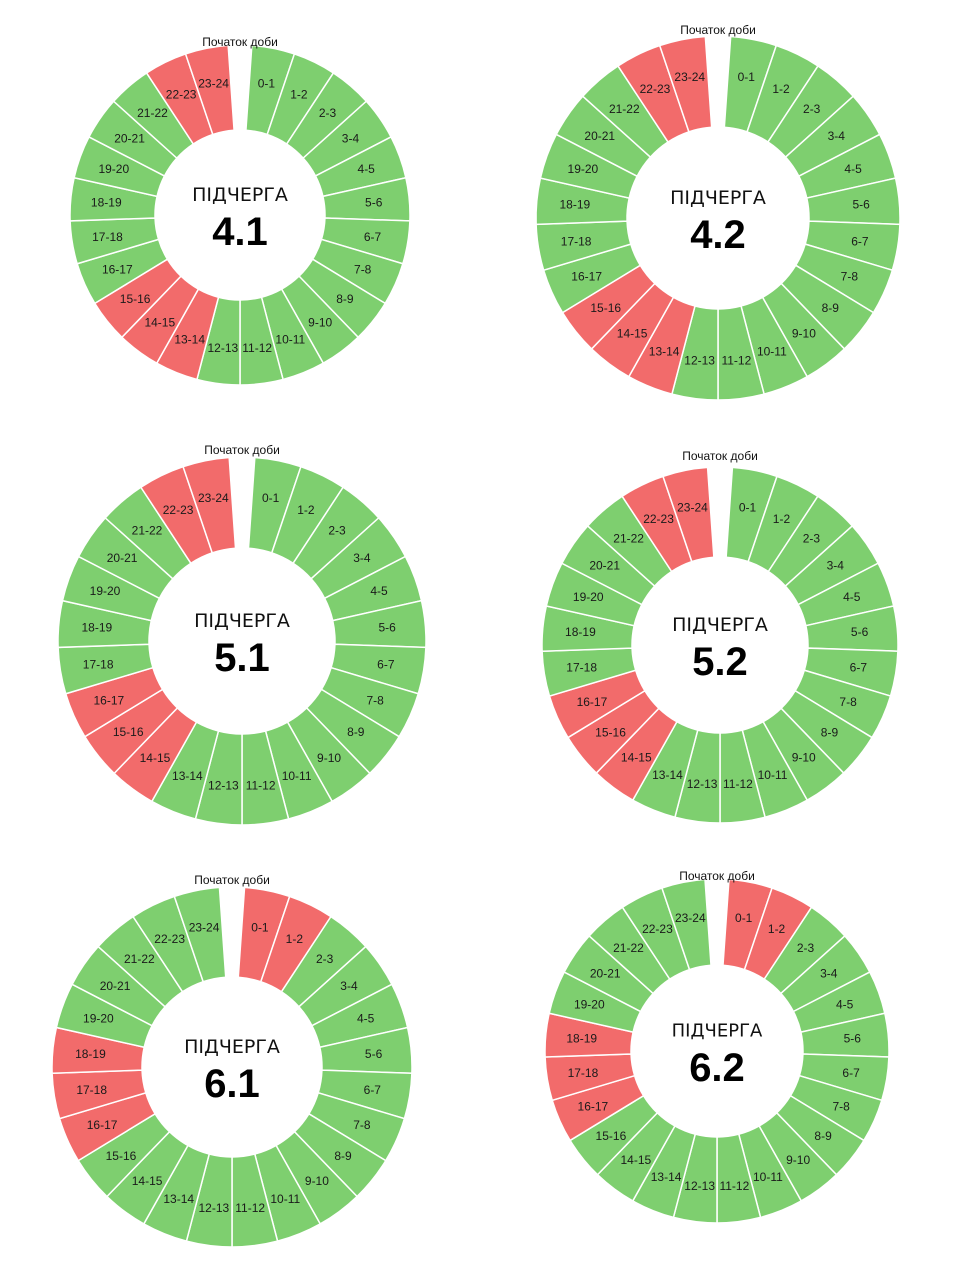 The width and height of the screenshot is (960, 1280). I want to click on hour-label: 17-18, so click(576, 241).